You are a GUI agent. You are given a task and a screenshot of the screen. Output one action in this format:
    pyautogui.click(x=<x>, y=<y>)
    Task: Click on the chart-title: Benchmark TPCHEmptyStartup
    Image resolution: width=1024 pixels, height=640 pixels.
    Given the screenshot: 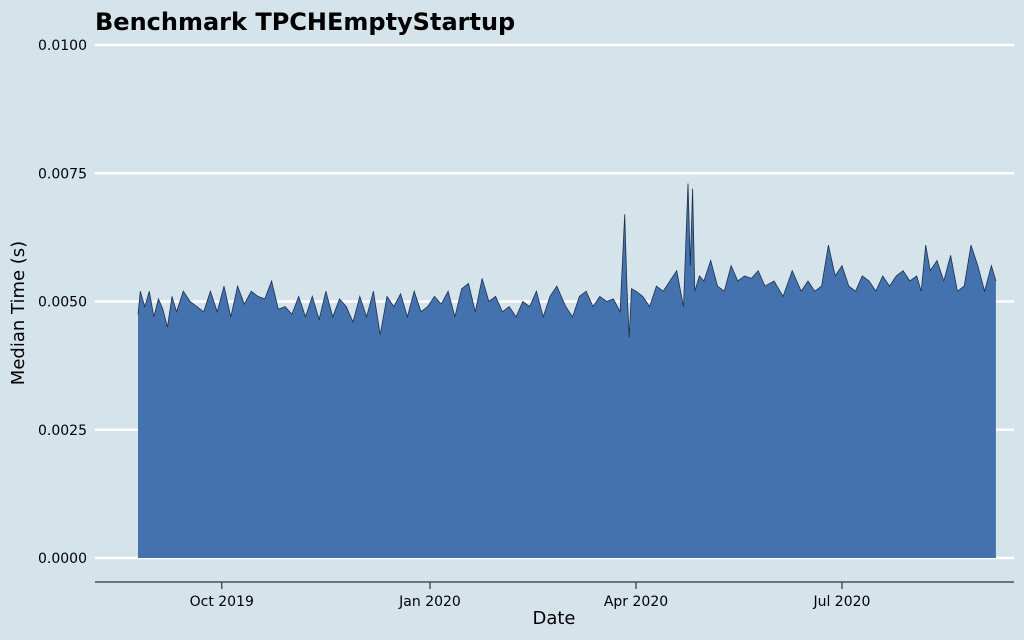 What is the action you would take?
    pyautogui.click(x=305, y=22)
    